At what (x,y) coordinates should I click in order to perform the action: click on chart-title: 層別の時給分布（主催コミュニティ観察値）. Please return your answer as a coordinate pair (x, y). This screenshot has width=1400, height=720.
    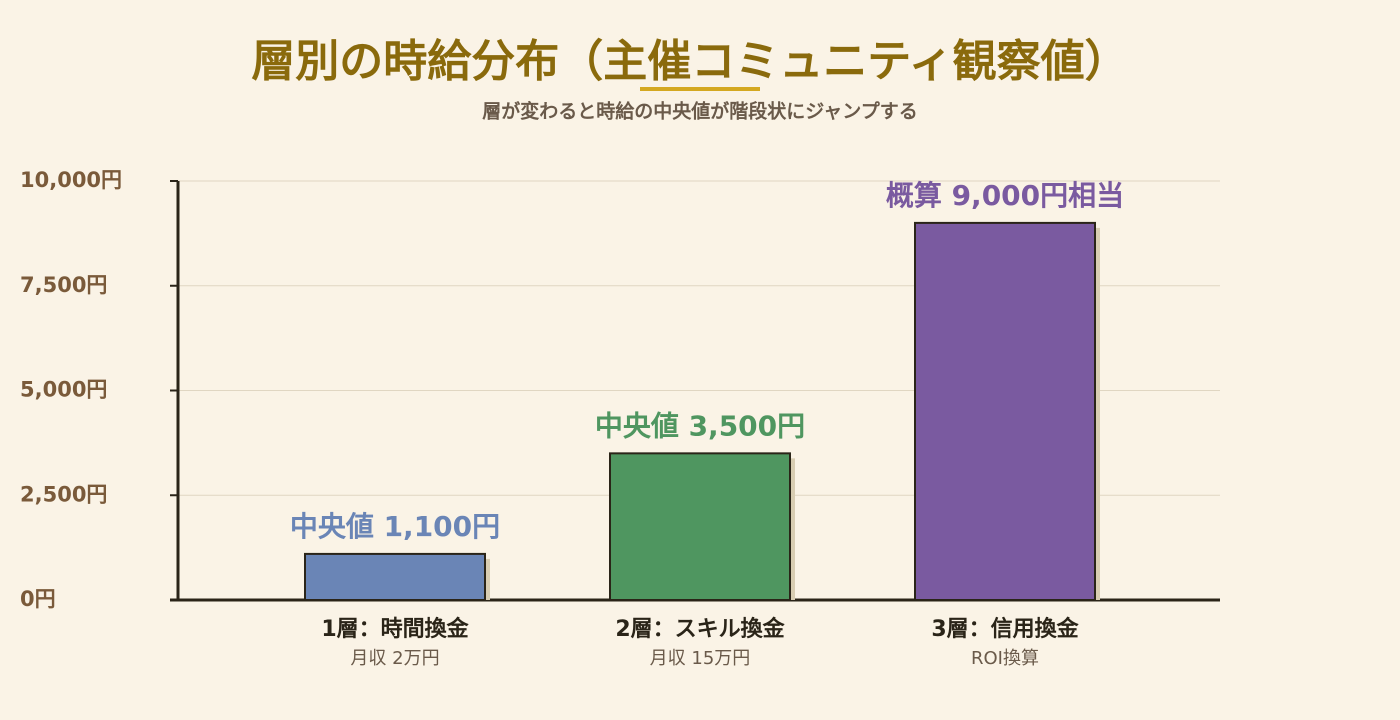
    Looking at the image, I should click on (689, 61).